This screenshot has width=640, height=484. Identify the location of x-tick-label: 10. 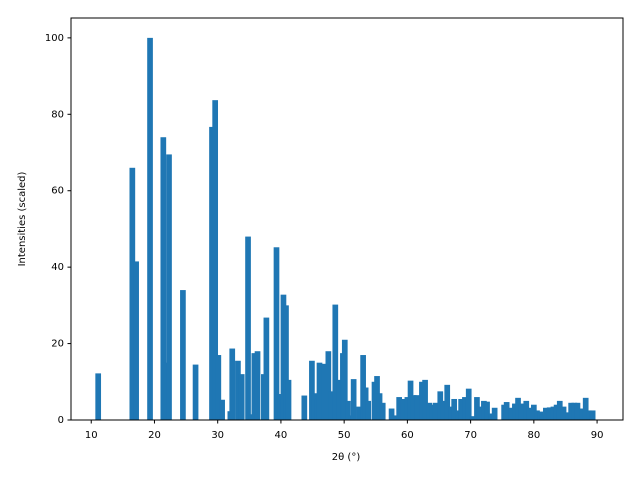
(91, 435).